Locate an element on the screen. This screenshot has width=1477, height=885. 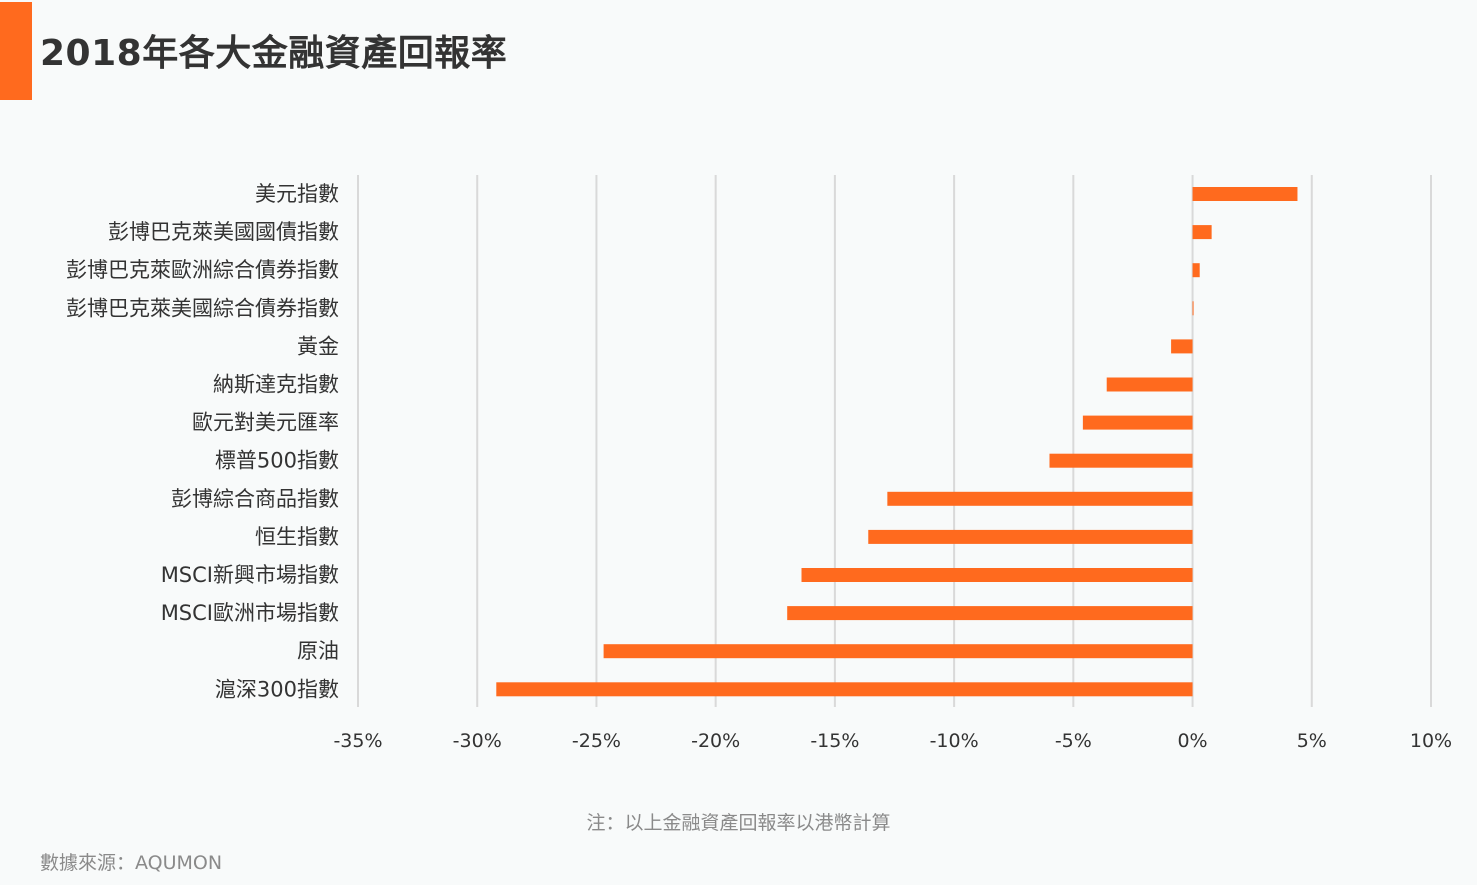
chart-note: 注：以上金融資產回報率以港幣計算 is located at coordinates (738, 823).